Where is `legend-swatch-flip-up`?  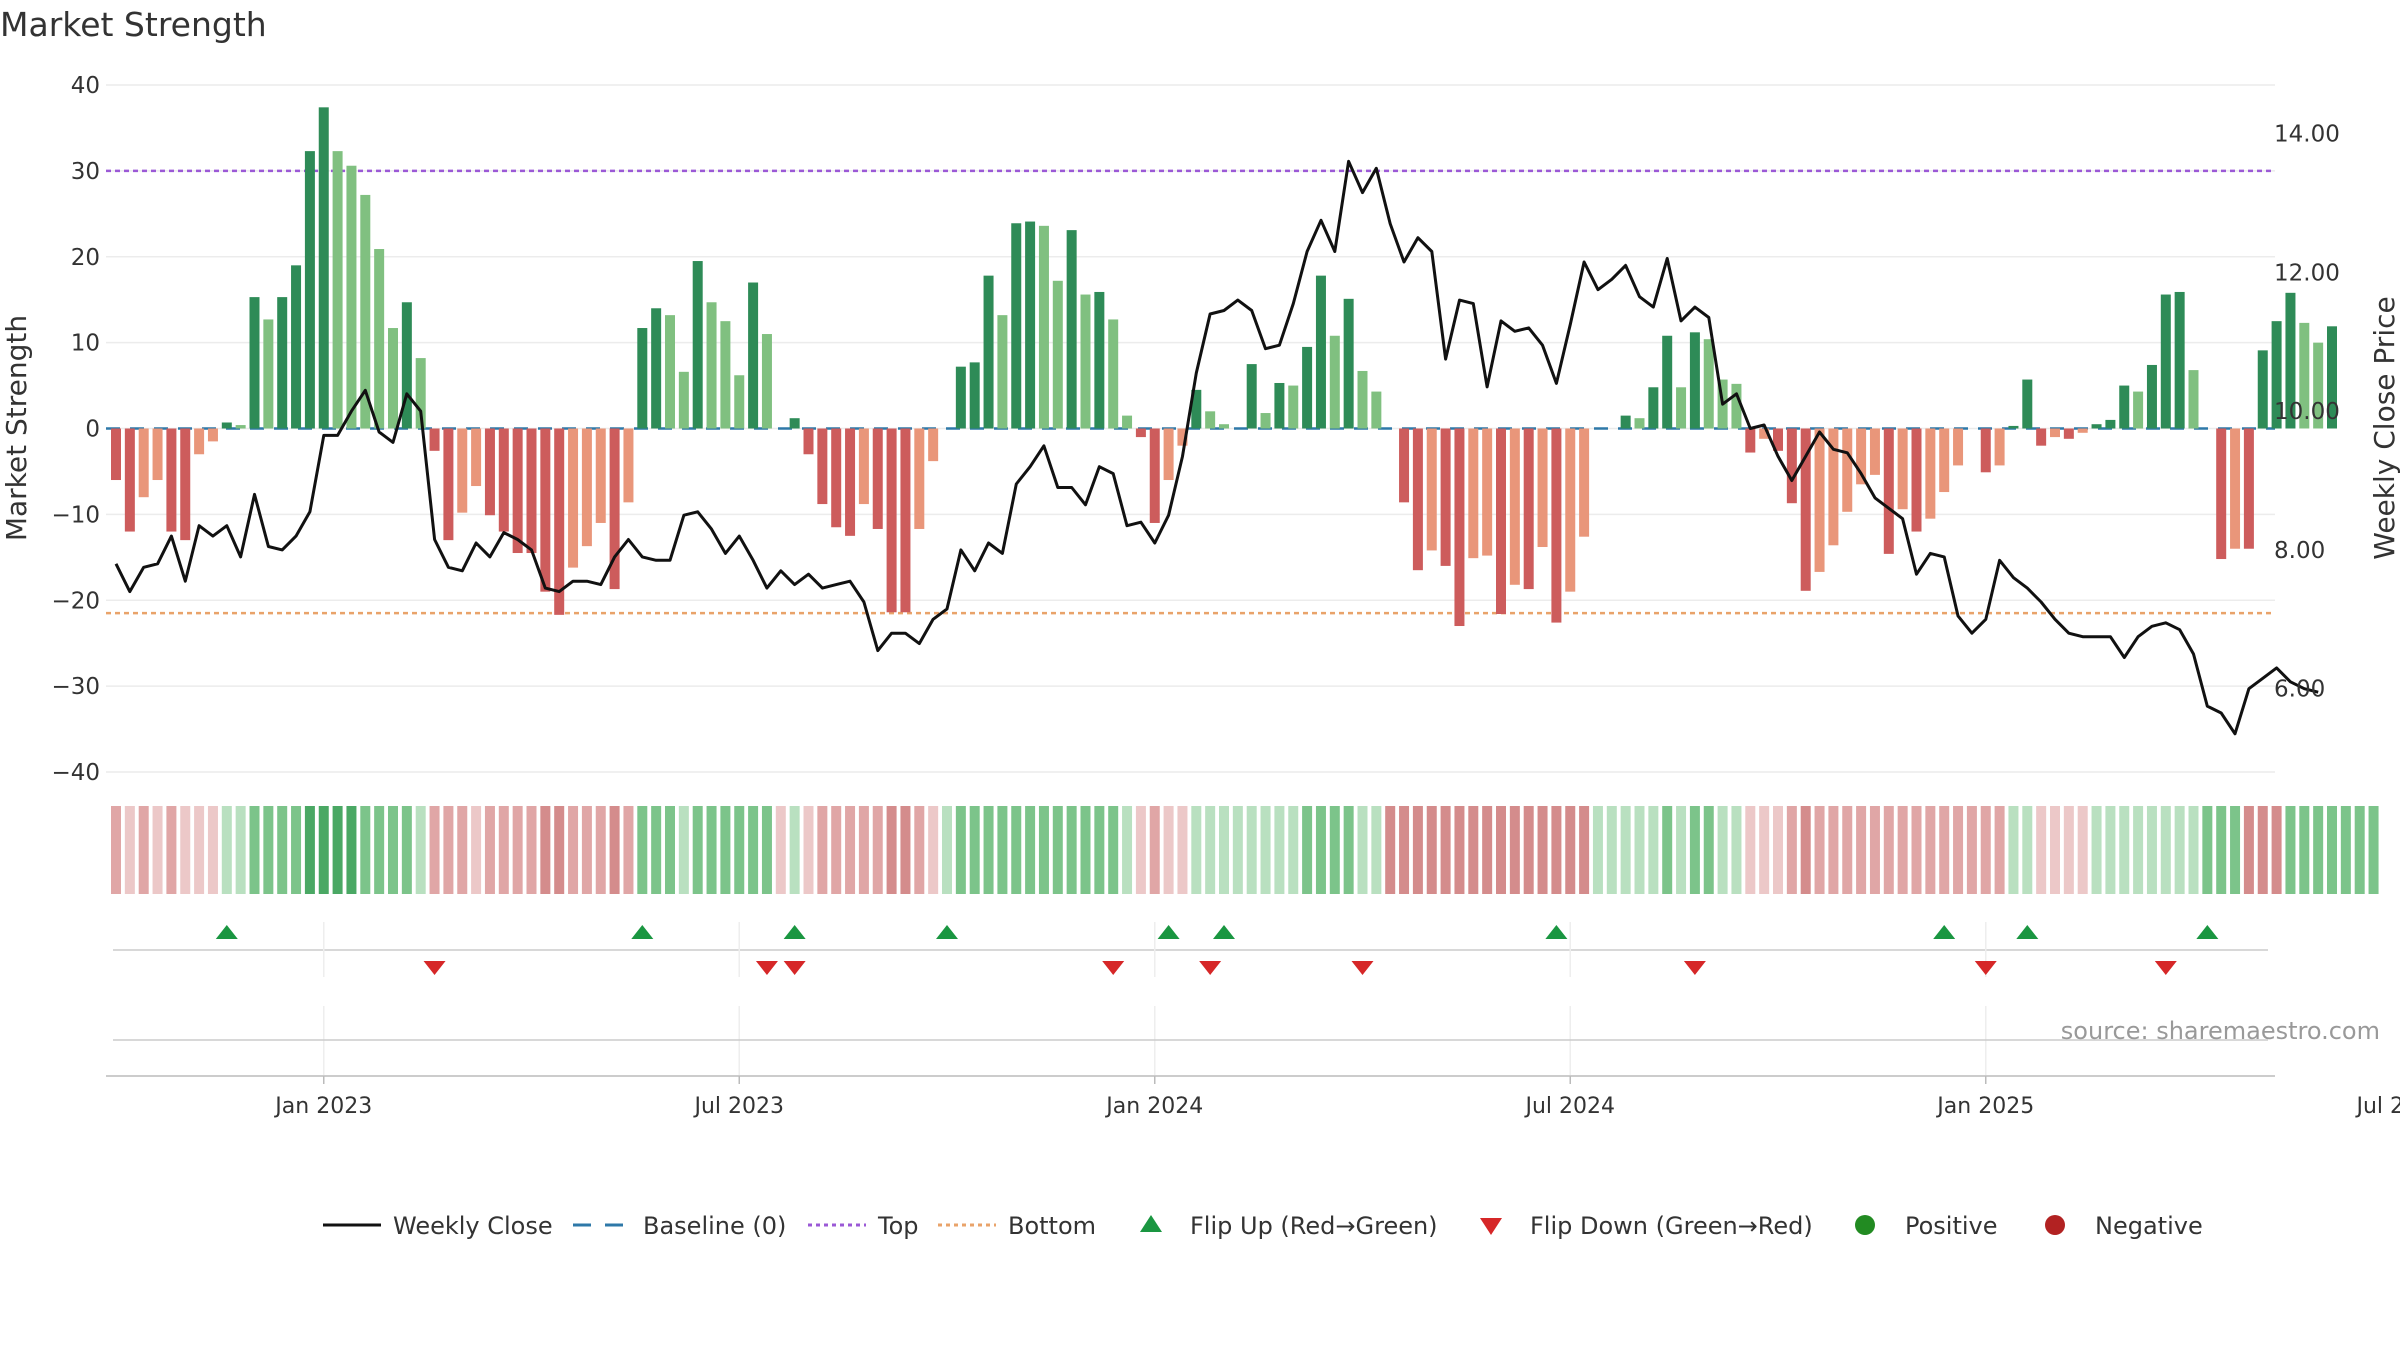
legend-swatch-flip-up is located at coordinates (1151, 1223).